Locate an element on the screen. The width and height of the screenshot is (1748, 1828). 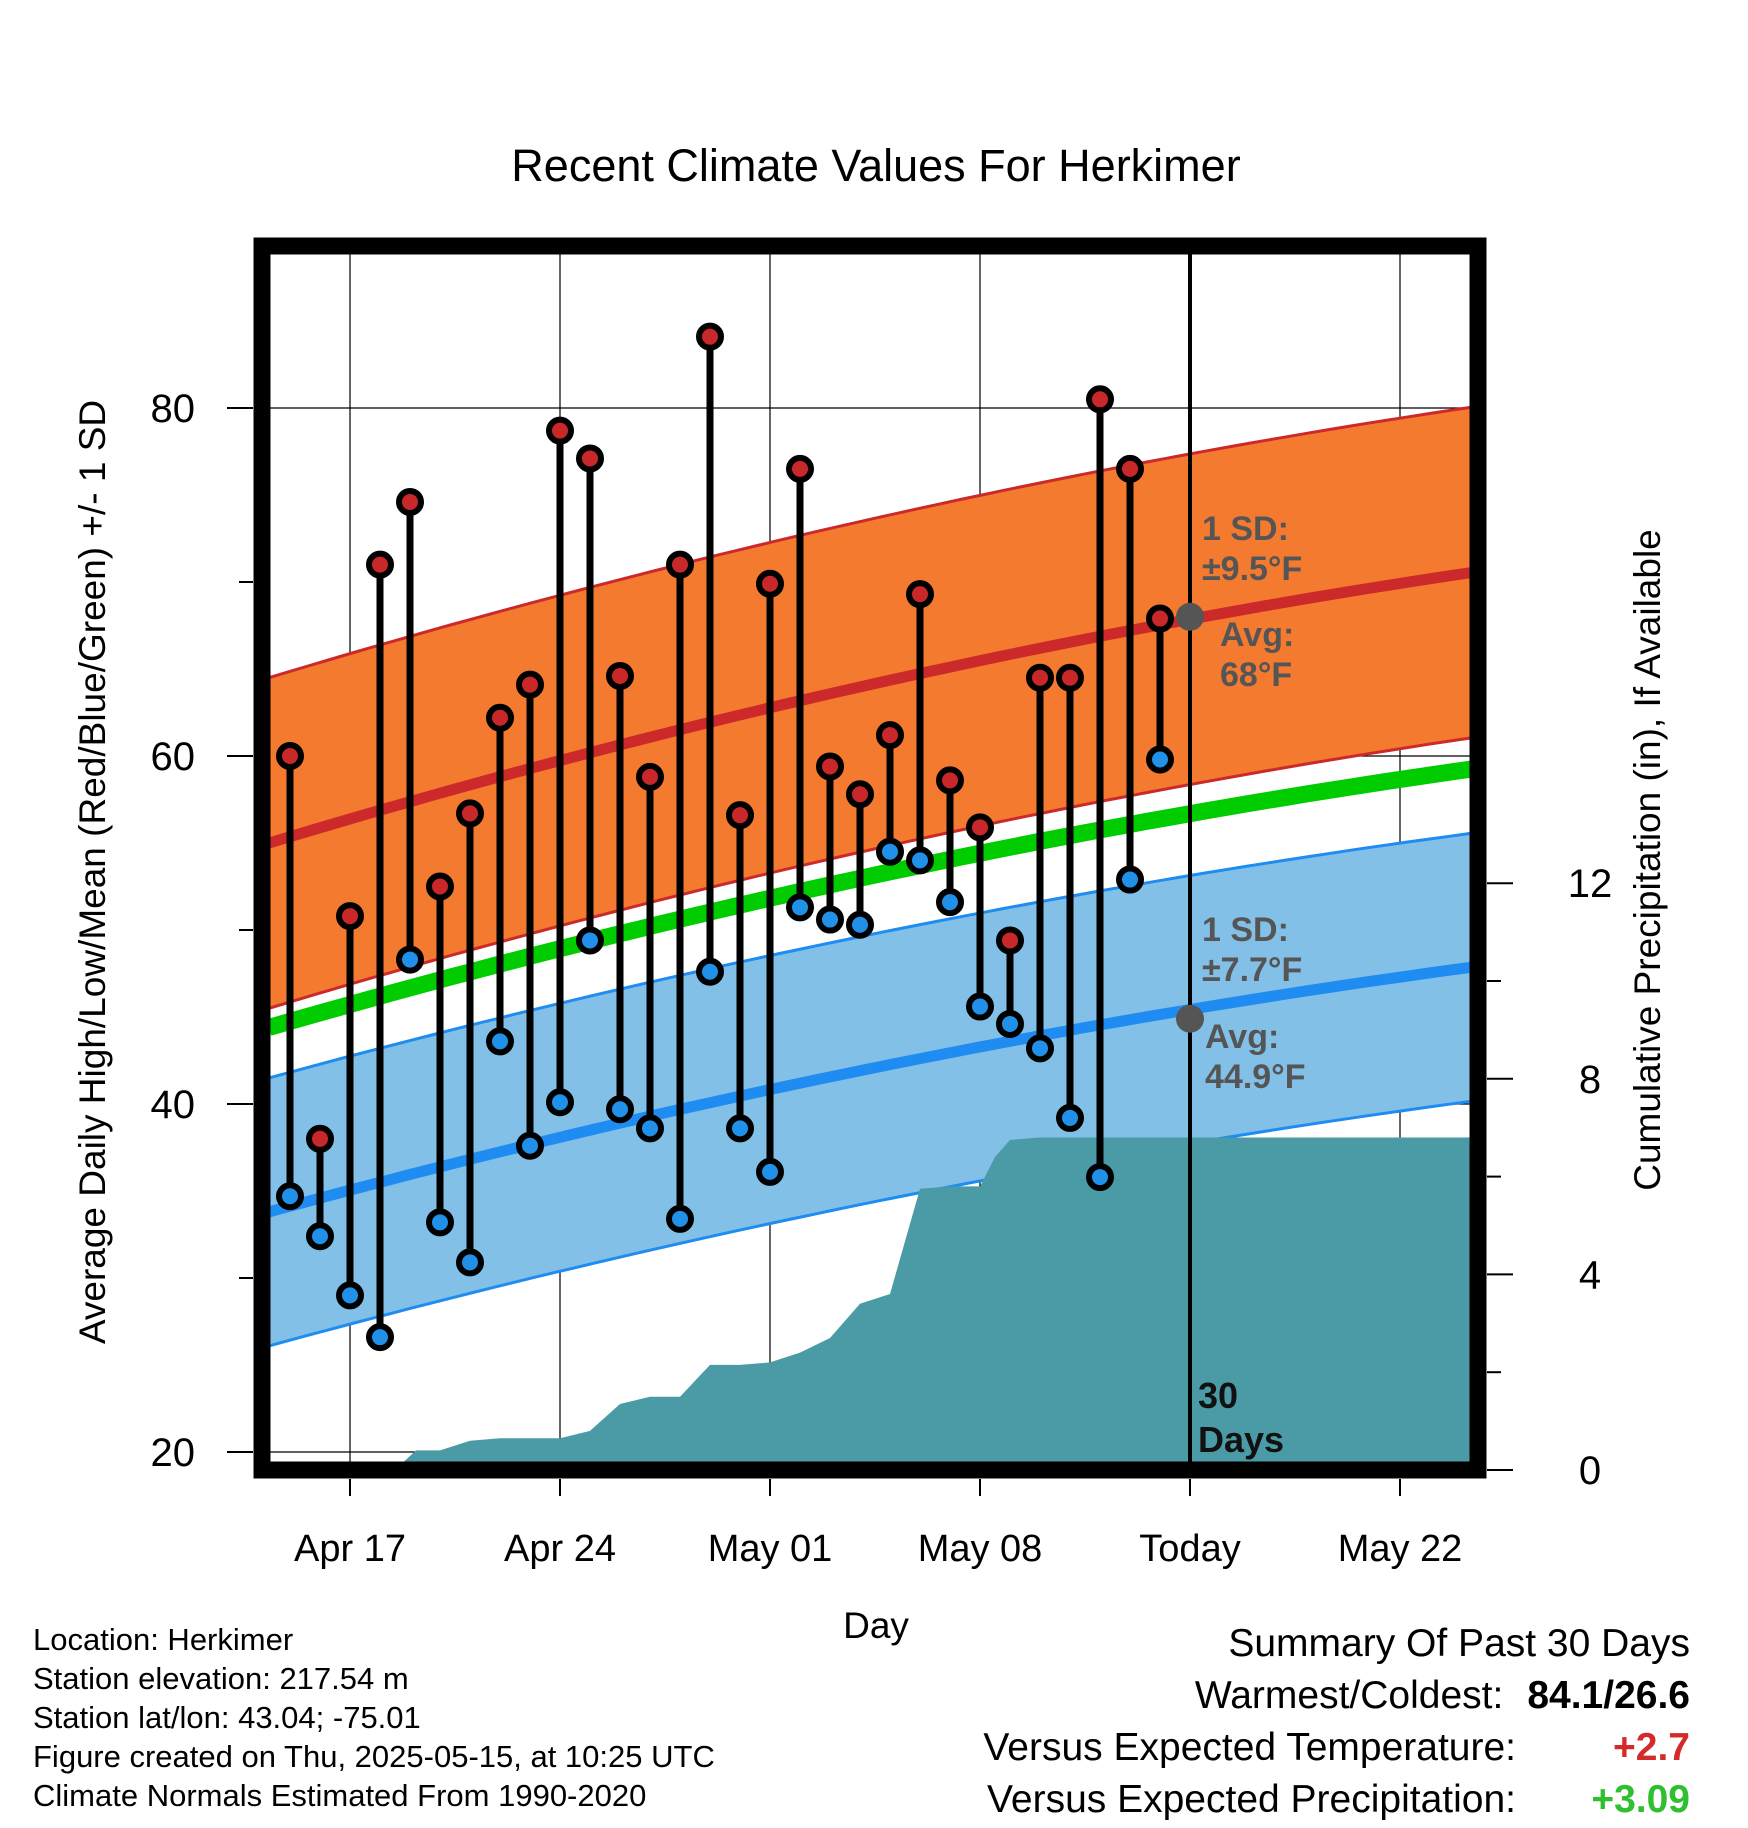
elevation-text: Station elevation: 217.54 m is located at coordinates (221, 1678).